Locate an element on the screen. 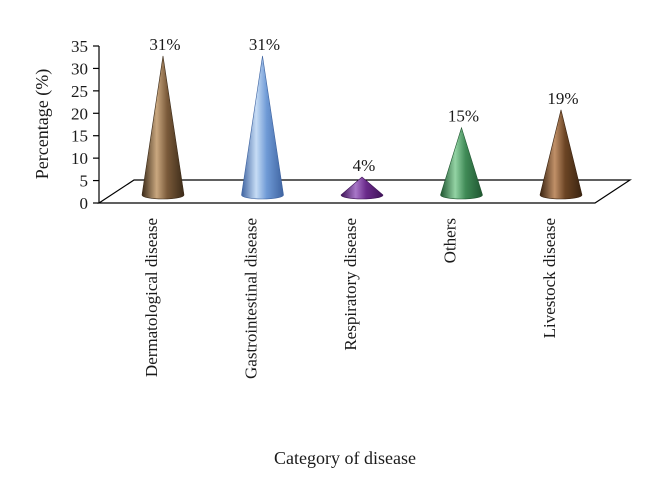 The height and width of the screenshot is (501, 660). y-tick-label: 25 is located at coordinates (79, 91).